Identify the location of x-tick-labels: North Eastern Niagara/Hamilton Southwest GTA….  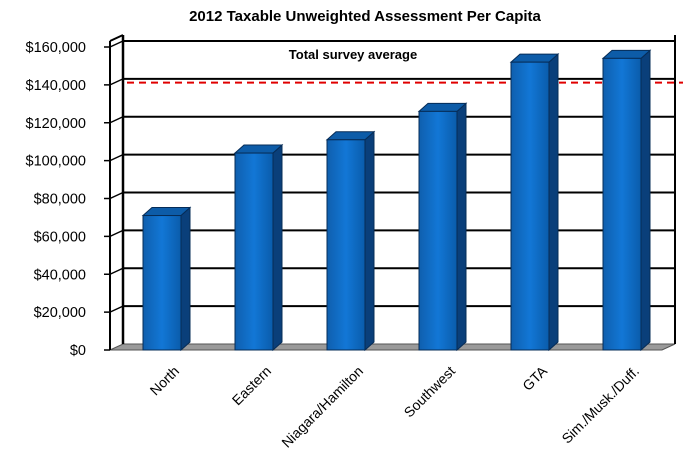
(395, 406).